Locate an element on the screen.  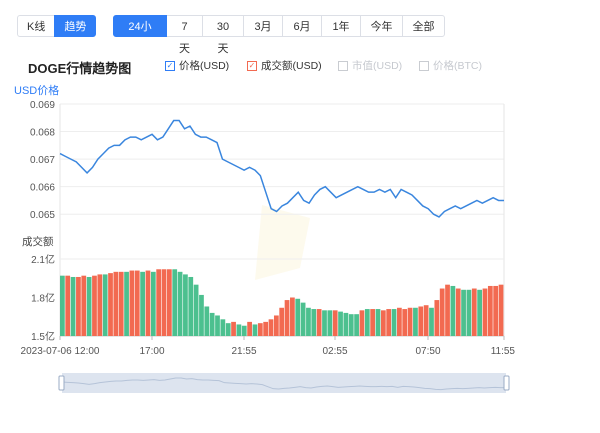
tab-1y: 1年 is located at coordinates (341, 26).